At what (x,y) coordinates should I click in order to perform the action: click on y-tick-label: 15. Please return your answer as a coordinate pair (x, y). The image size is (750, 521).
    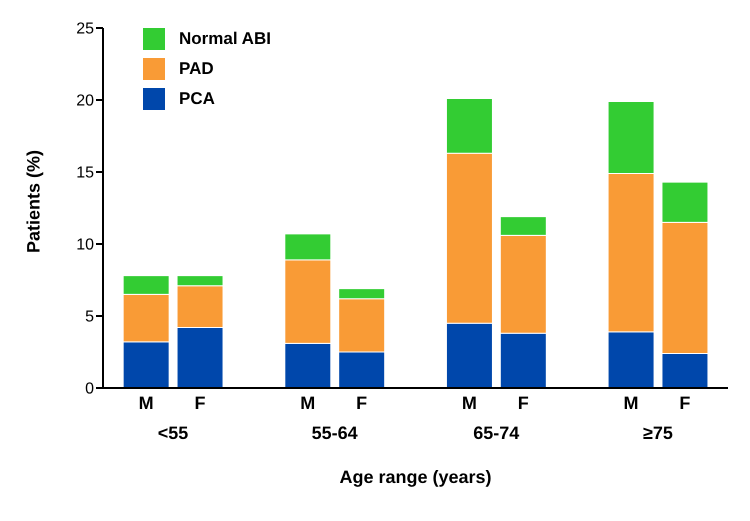
    Looking at the image, I should click on (85, 173).